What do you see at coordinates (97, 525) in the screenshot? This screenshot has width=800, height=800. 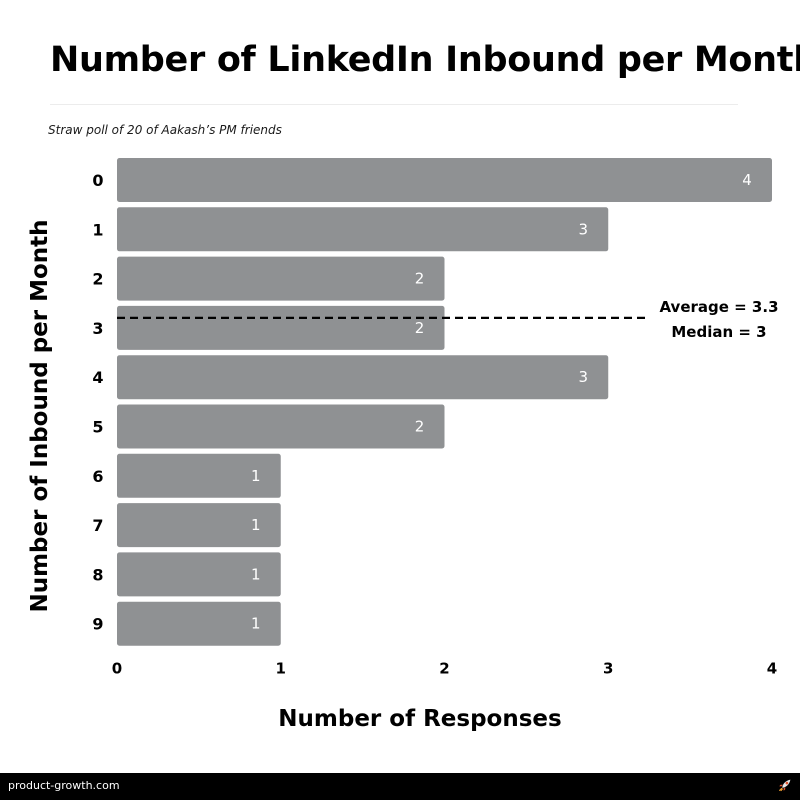 I see `y-tick-label: 7` at bounding box center [97, 525].